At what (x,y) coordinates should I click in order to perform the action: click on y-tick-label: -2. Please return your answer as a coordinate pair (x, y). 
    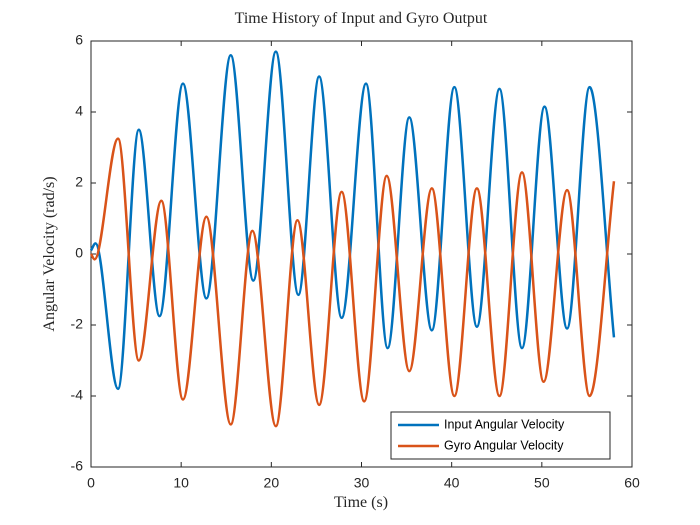
    Looking at the image, I should click on (77, 324).